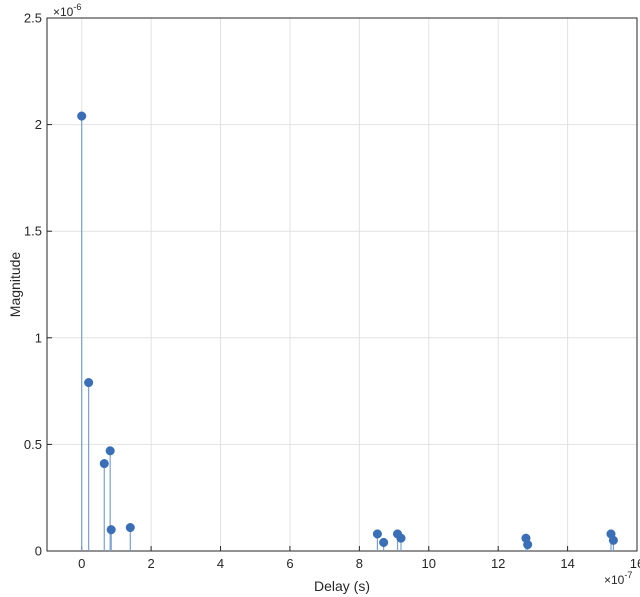 The image size is (640, 597). Describe the element at coordinates (38, 551) in the screenshot. I see `y-tick-label: 0` at that location.